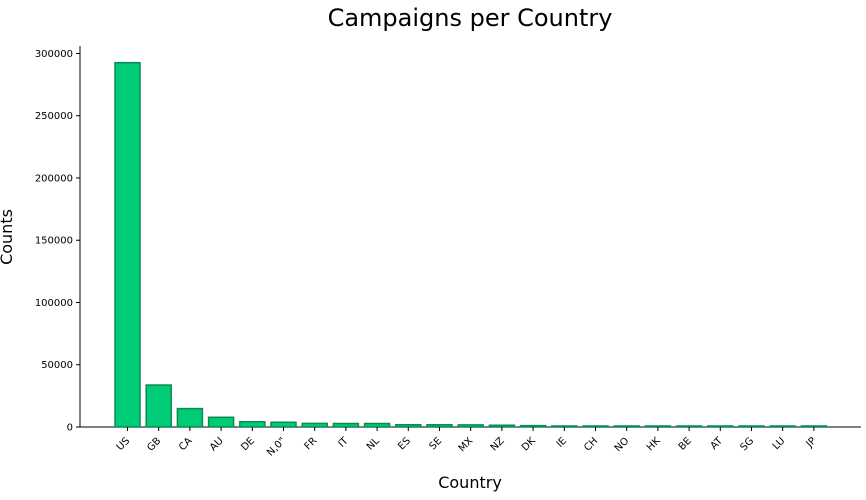 This screenshot has width=866, height=500. What do you see at coordinates (622, 445) in the screenshot?
I see `x-tick-label: NO` at bounding box center [622, 445].